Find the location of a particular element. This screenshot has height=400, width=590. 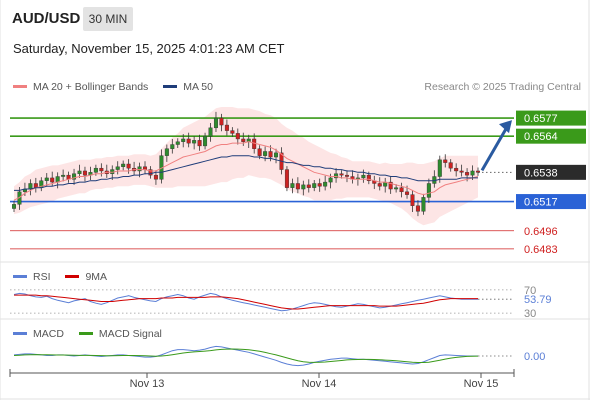

chart-header: AUD/USD 30 MIN is located at coordinates (295, 18).